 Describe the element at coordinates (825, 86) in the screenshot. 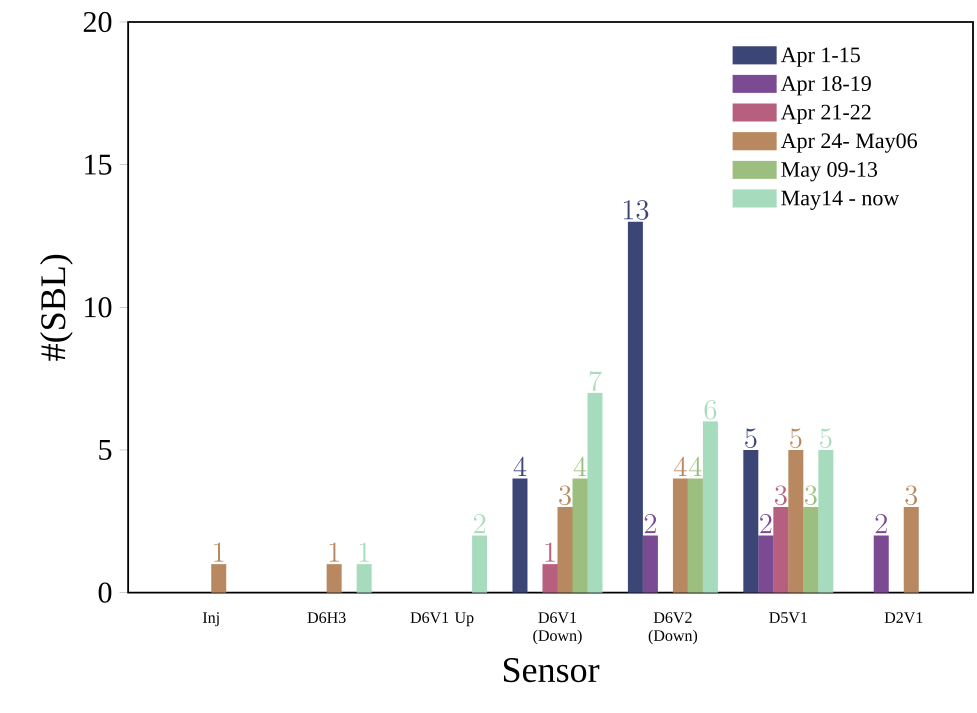

I see `legend-label: Apr 18-19` at that location.